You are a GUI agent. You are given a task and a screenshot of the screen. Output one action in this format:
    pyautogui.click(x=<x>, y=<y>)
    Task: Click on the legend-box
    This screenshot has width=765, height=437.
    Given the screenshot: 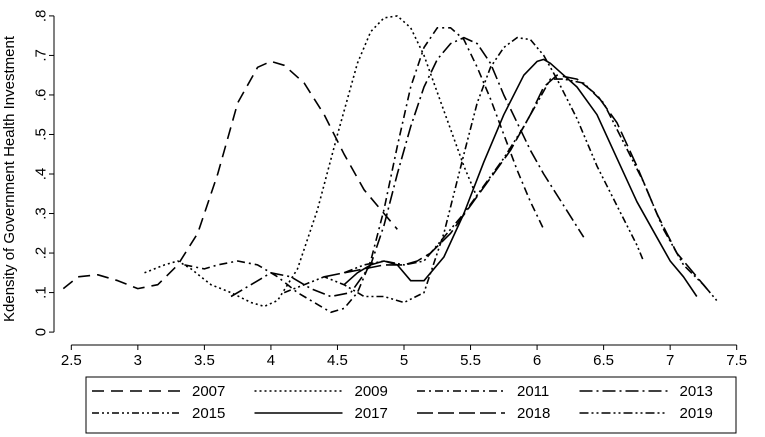 What is the action you would take?
    pyautogui.click(x=411, y=405)
    